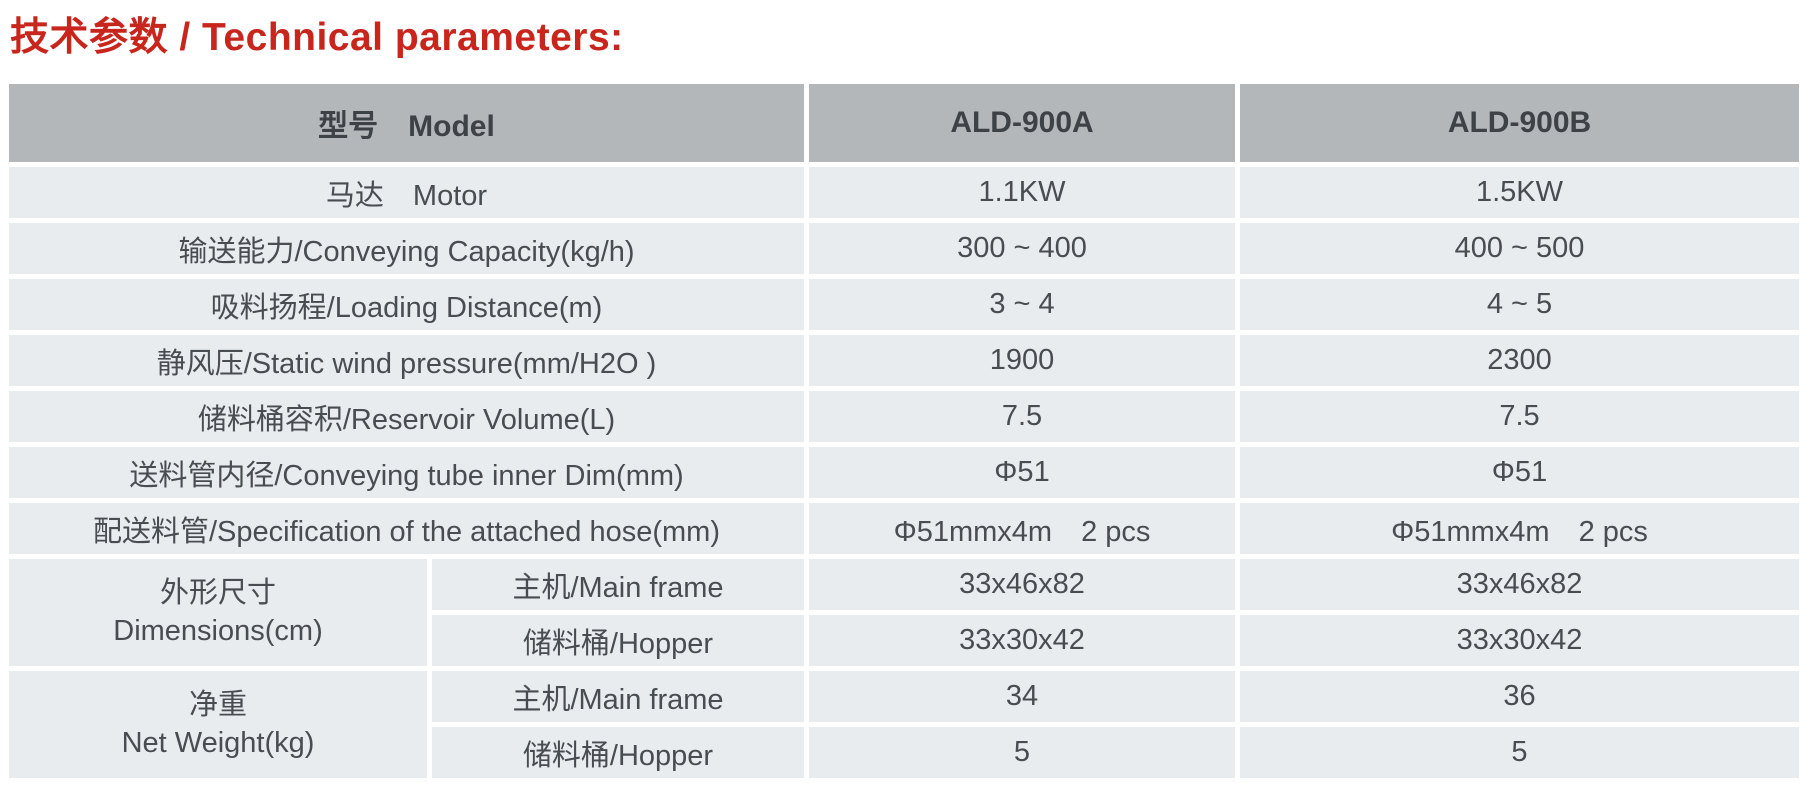 This screenshot has height=801, width=1815. Describe the element at coordinates (1519, 192) in the screenshot. I see `spec-value-cell: 1.5KW` at that location.